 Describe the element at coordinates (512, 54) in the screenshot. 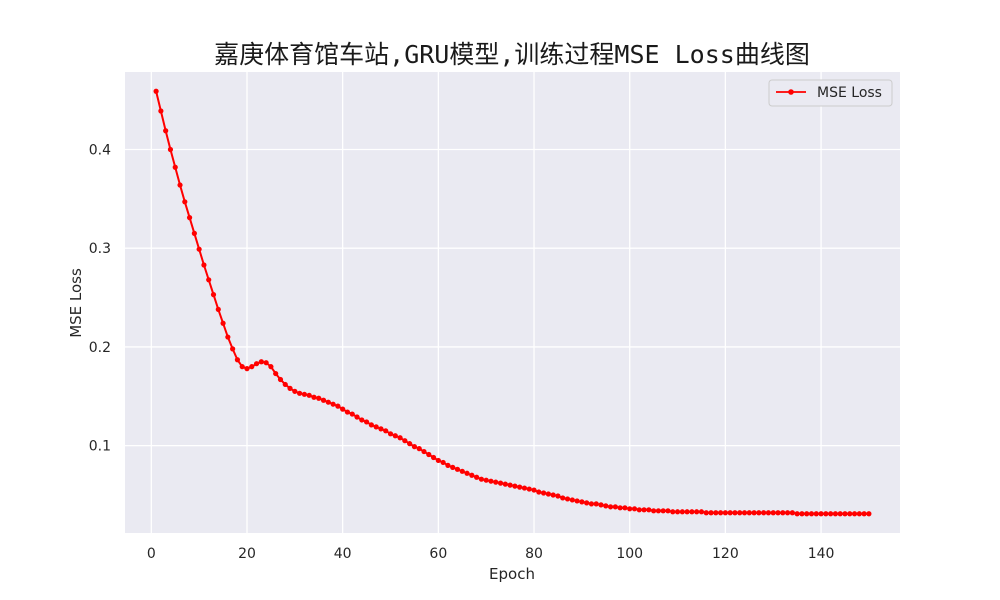

I see `chart-title: 嘉庚体育馆车站,GRU模型,训练过程MSE Loss曲线图` at that location.